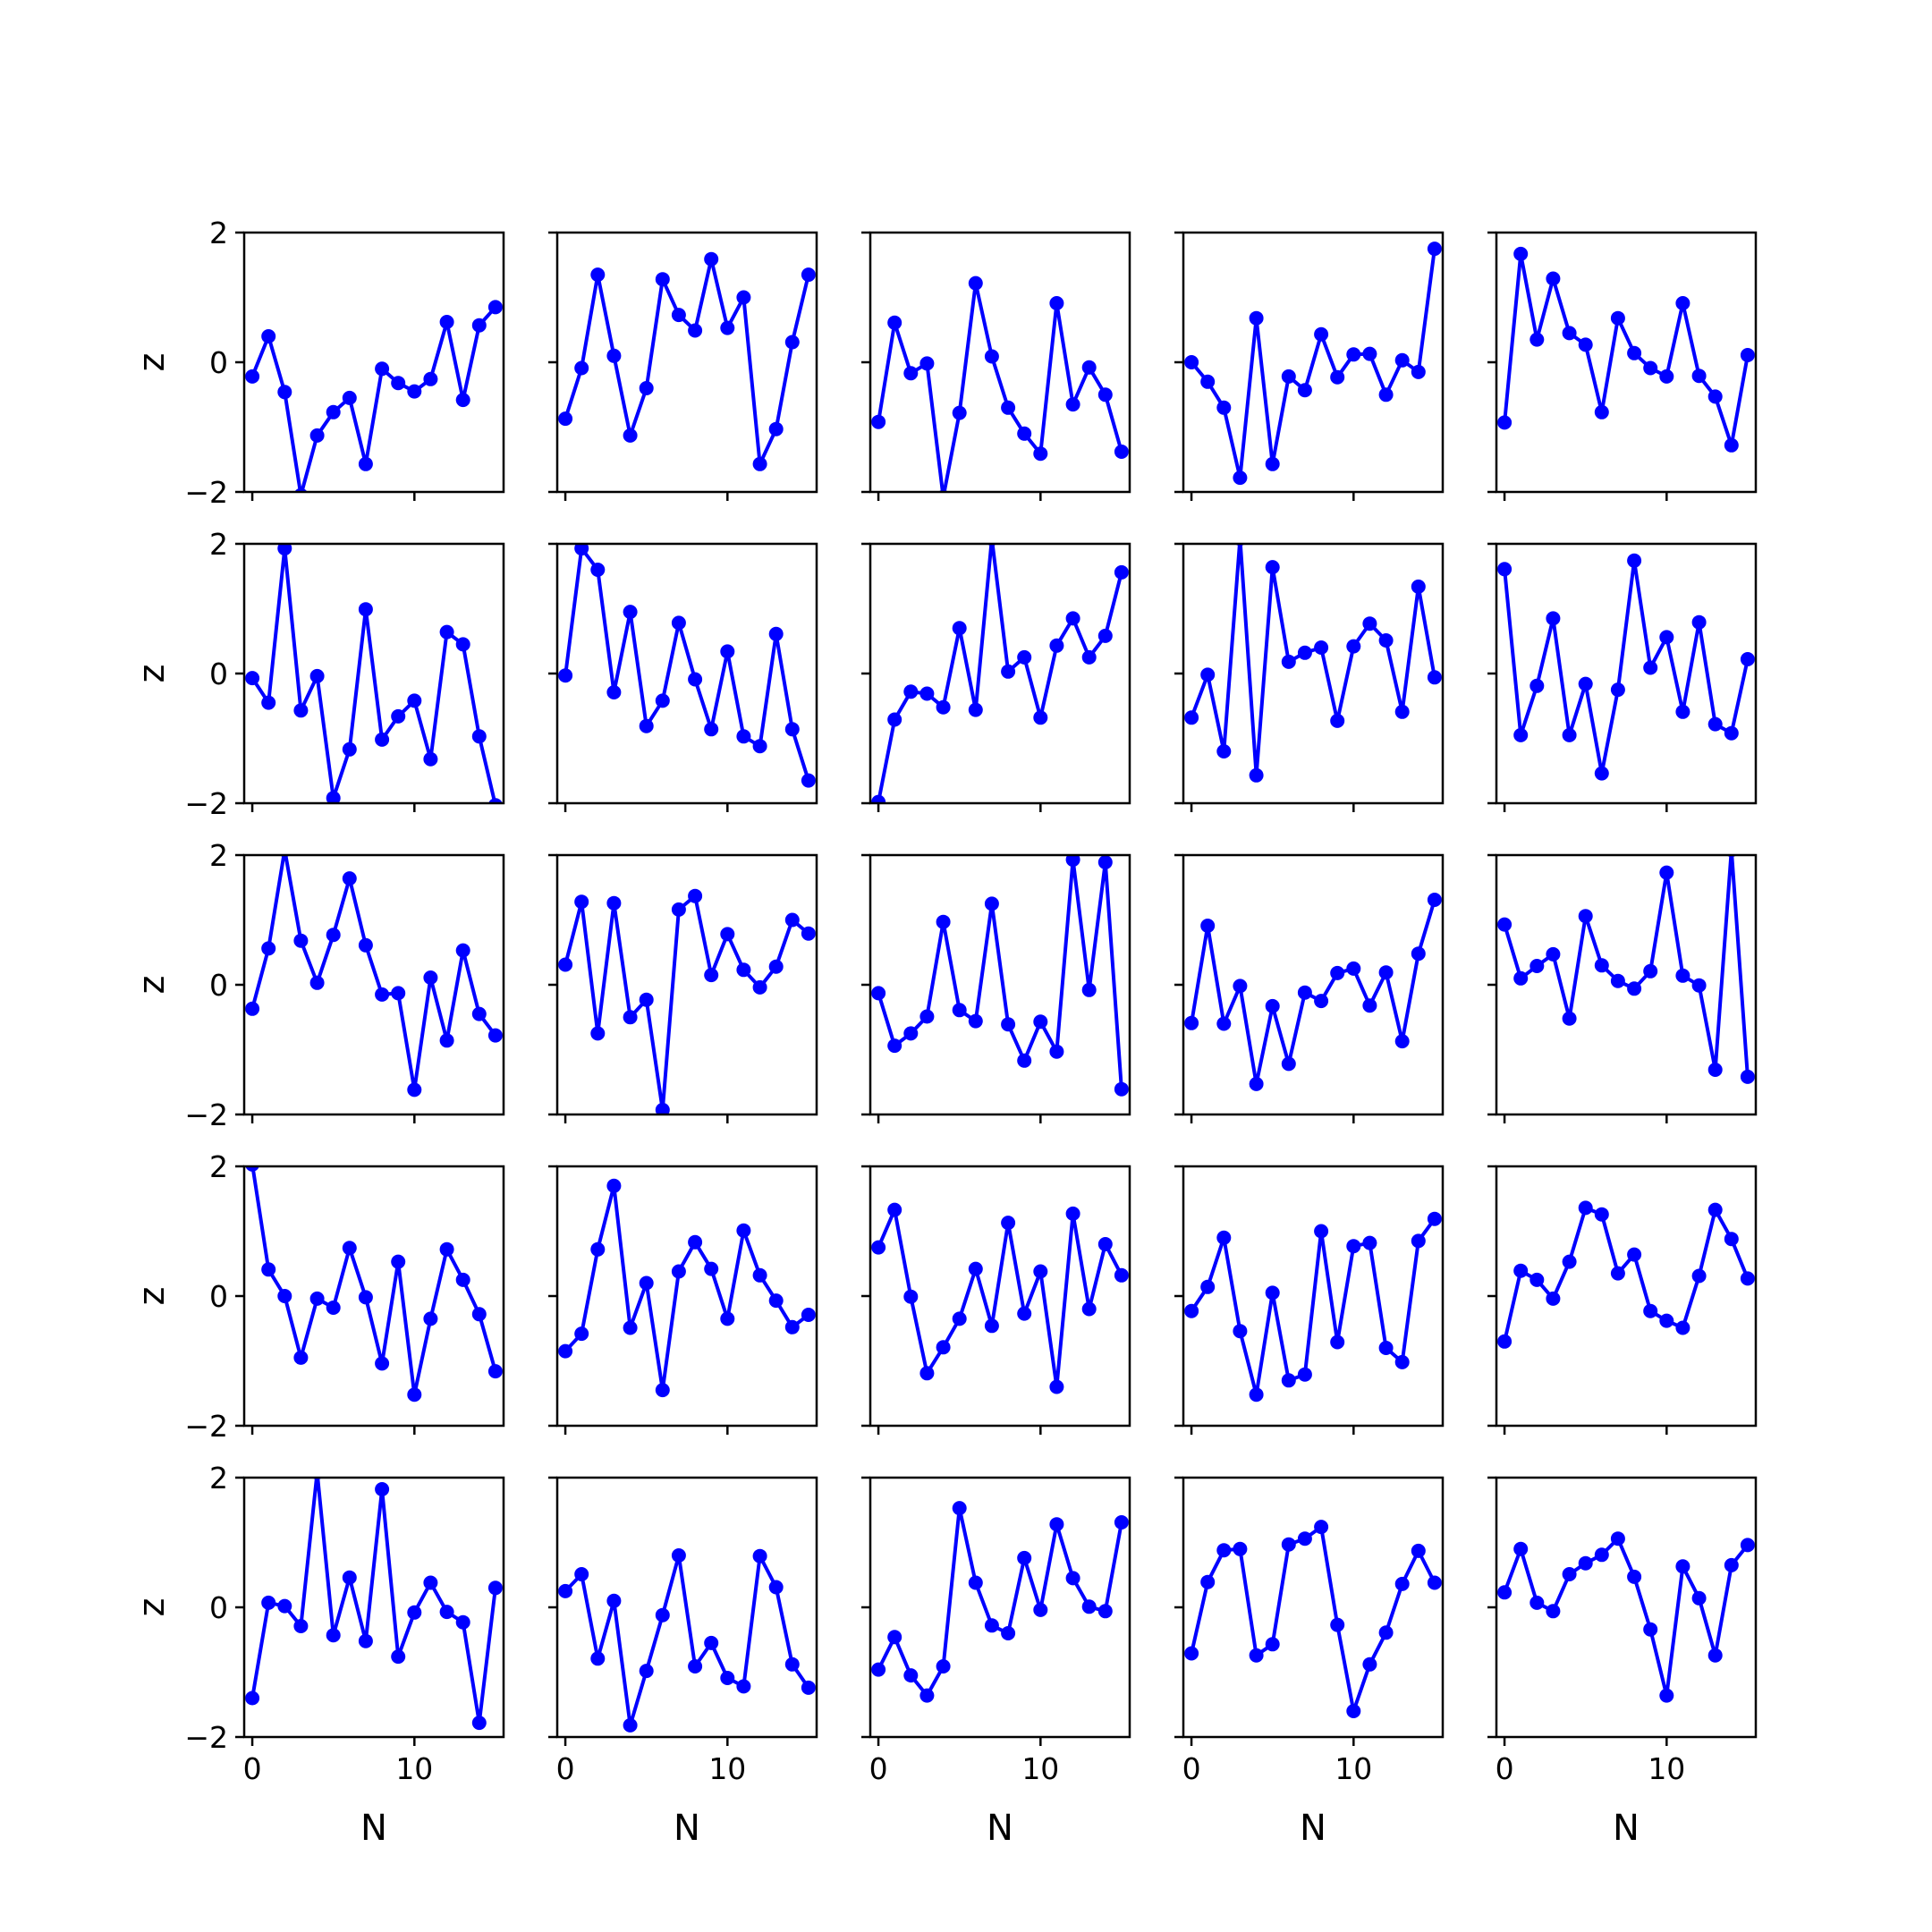 The height and width of the screenshot is (1932, 1932). What do you see at coordinates (206, 1426) in the screenshot?
I see `y-tick-label: −2` at bounding box center [206, 1426].